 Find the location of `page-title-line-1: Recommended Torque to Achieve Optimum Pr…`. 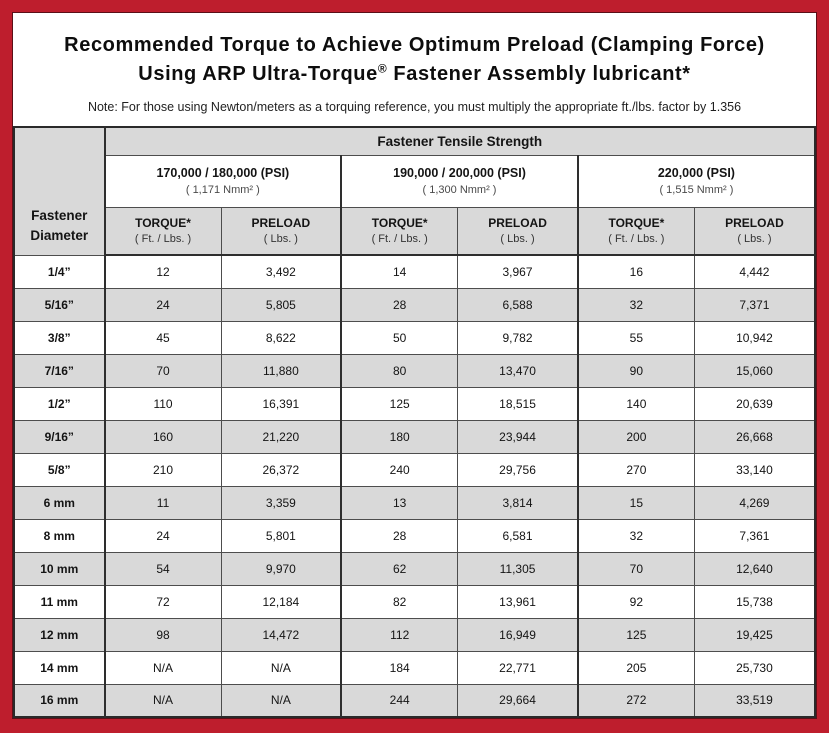

page-title-line-1: Recommended Torque to Achieve Optimum Pr… is located at coordinates (414, 45).